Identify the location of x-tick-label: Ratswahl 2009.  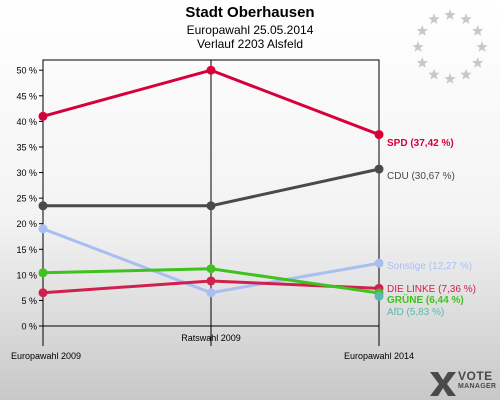
(211, 338).